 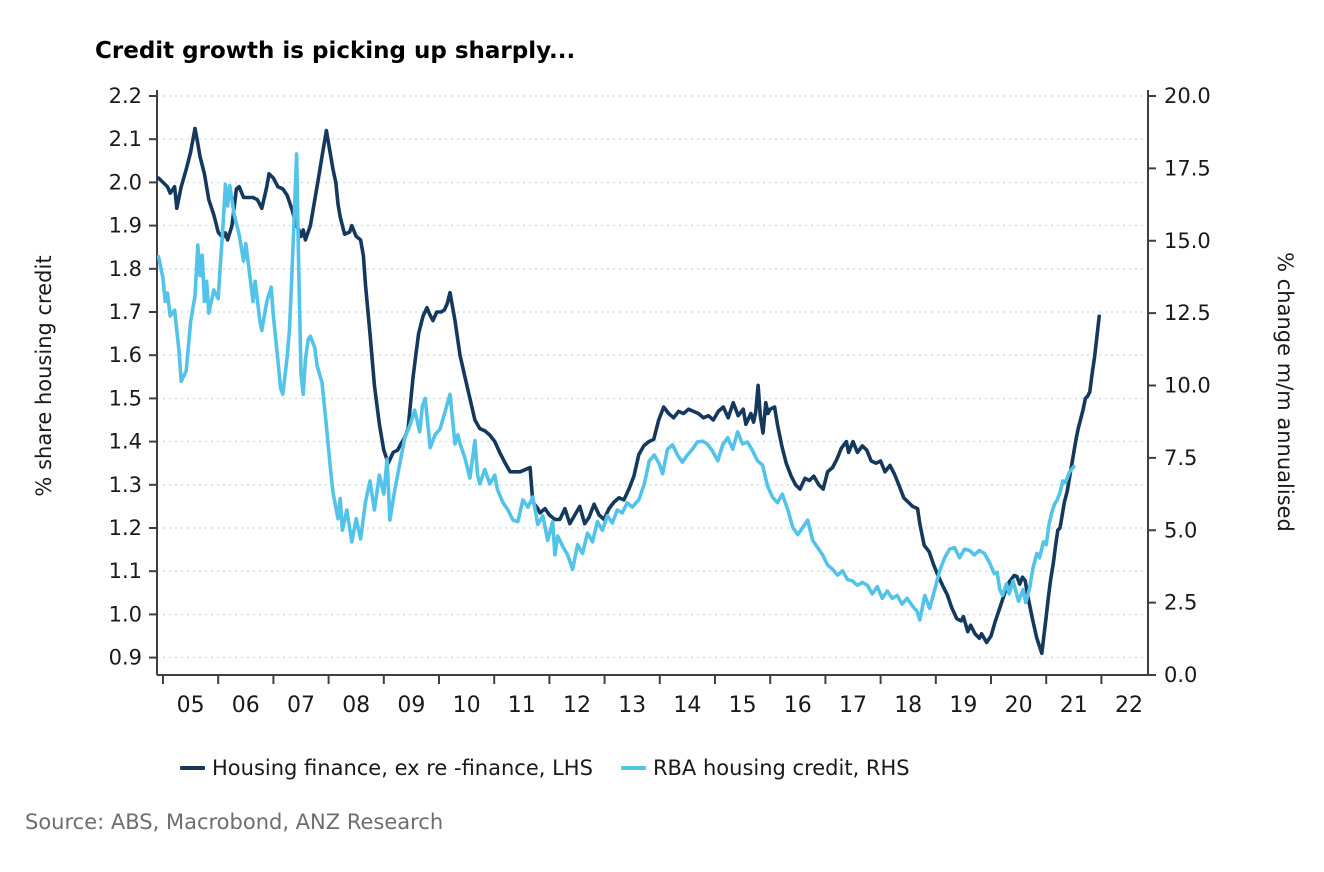 What do you see at coordinates (687, 705) in the screenshot?
I see `x-axis-tick-label: 14` at bounding box center [687, 705].